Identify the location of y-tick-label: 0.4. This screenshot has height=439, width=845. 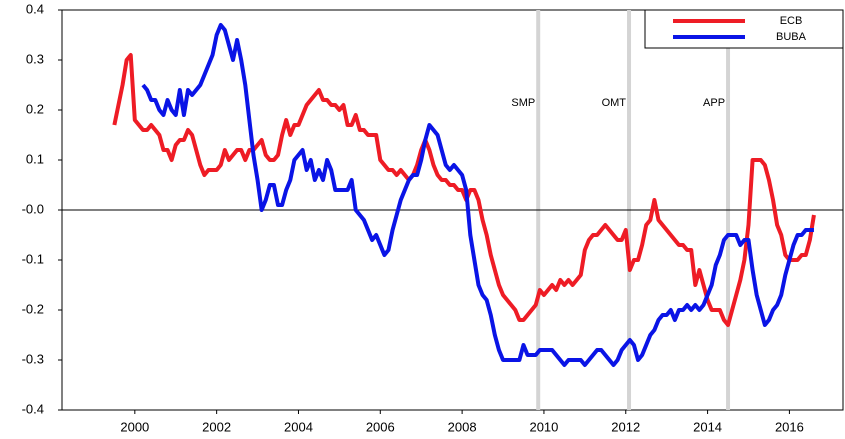
(35, 8).